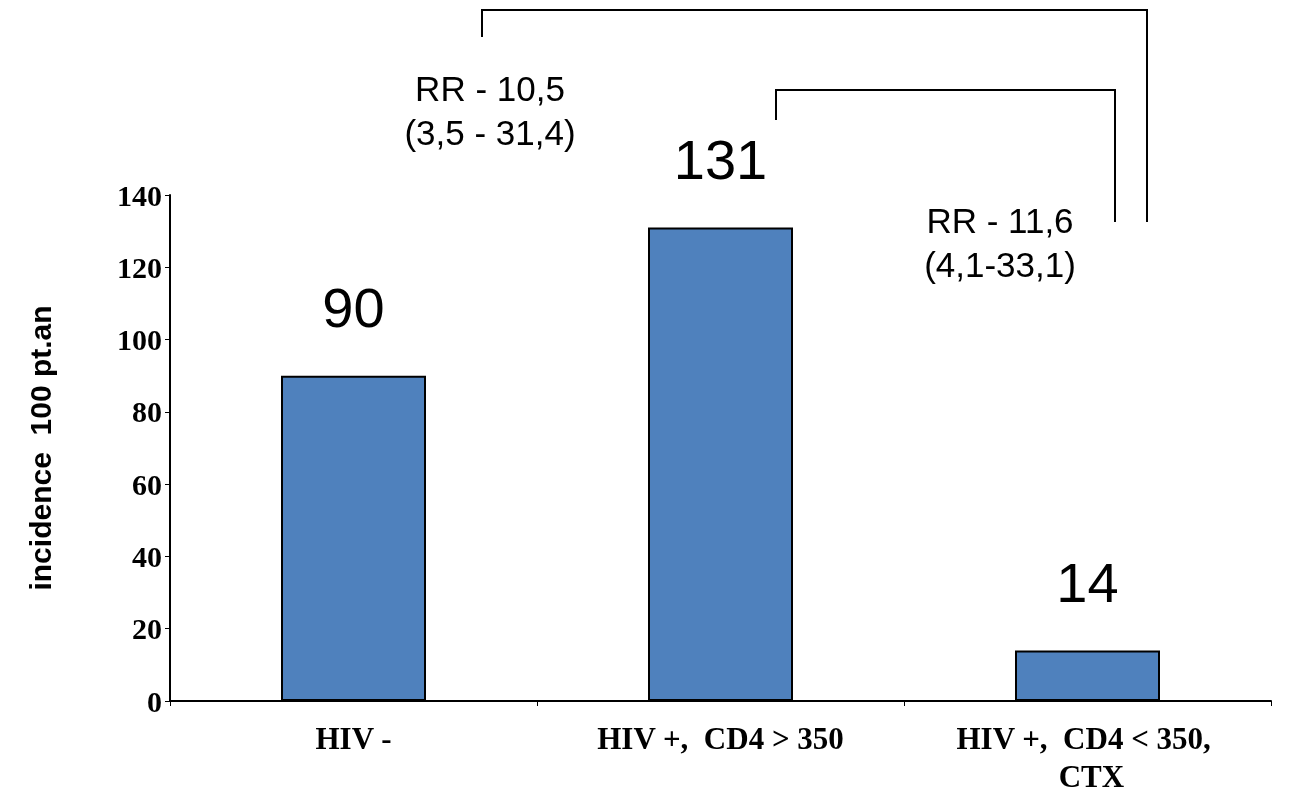  What do you see at coordinates (147, 629) in the screenshot?
I see `y-tick-label: 20` at bounding box center [147, 629].